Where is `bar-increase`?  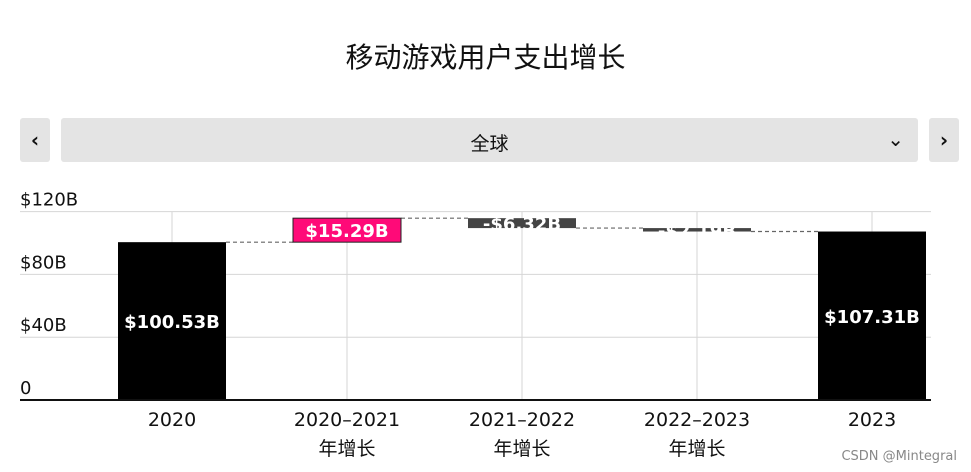
bar-increase is located at coordinates (347, 230).